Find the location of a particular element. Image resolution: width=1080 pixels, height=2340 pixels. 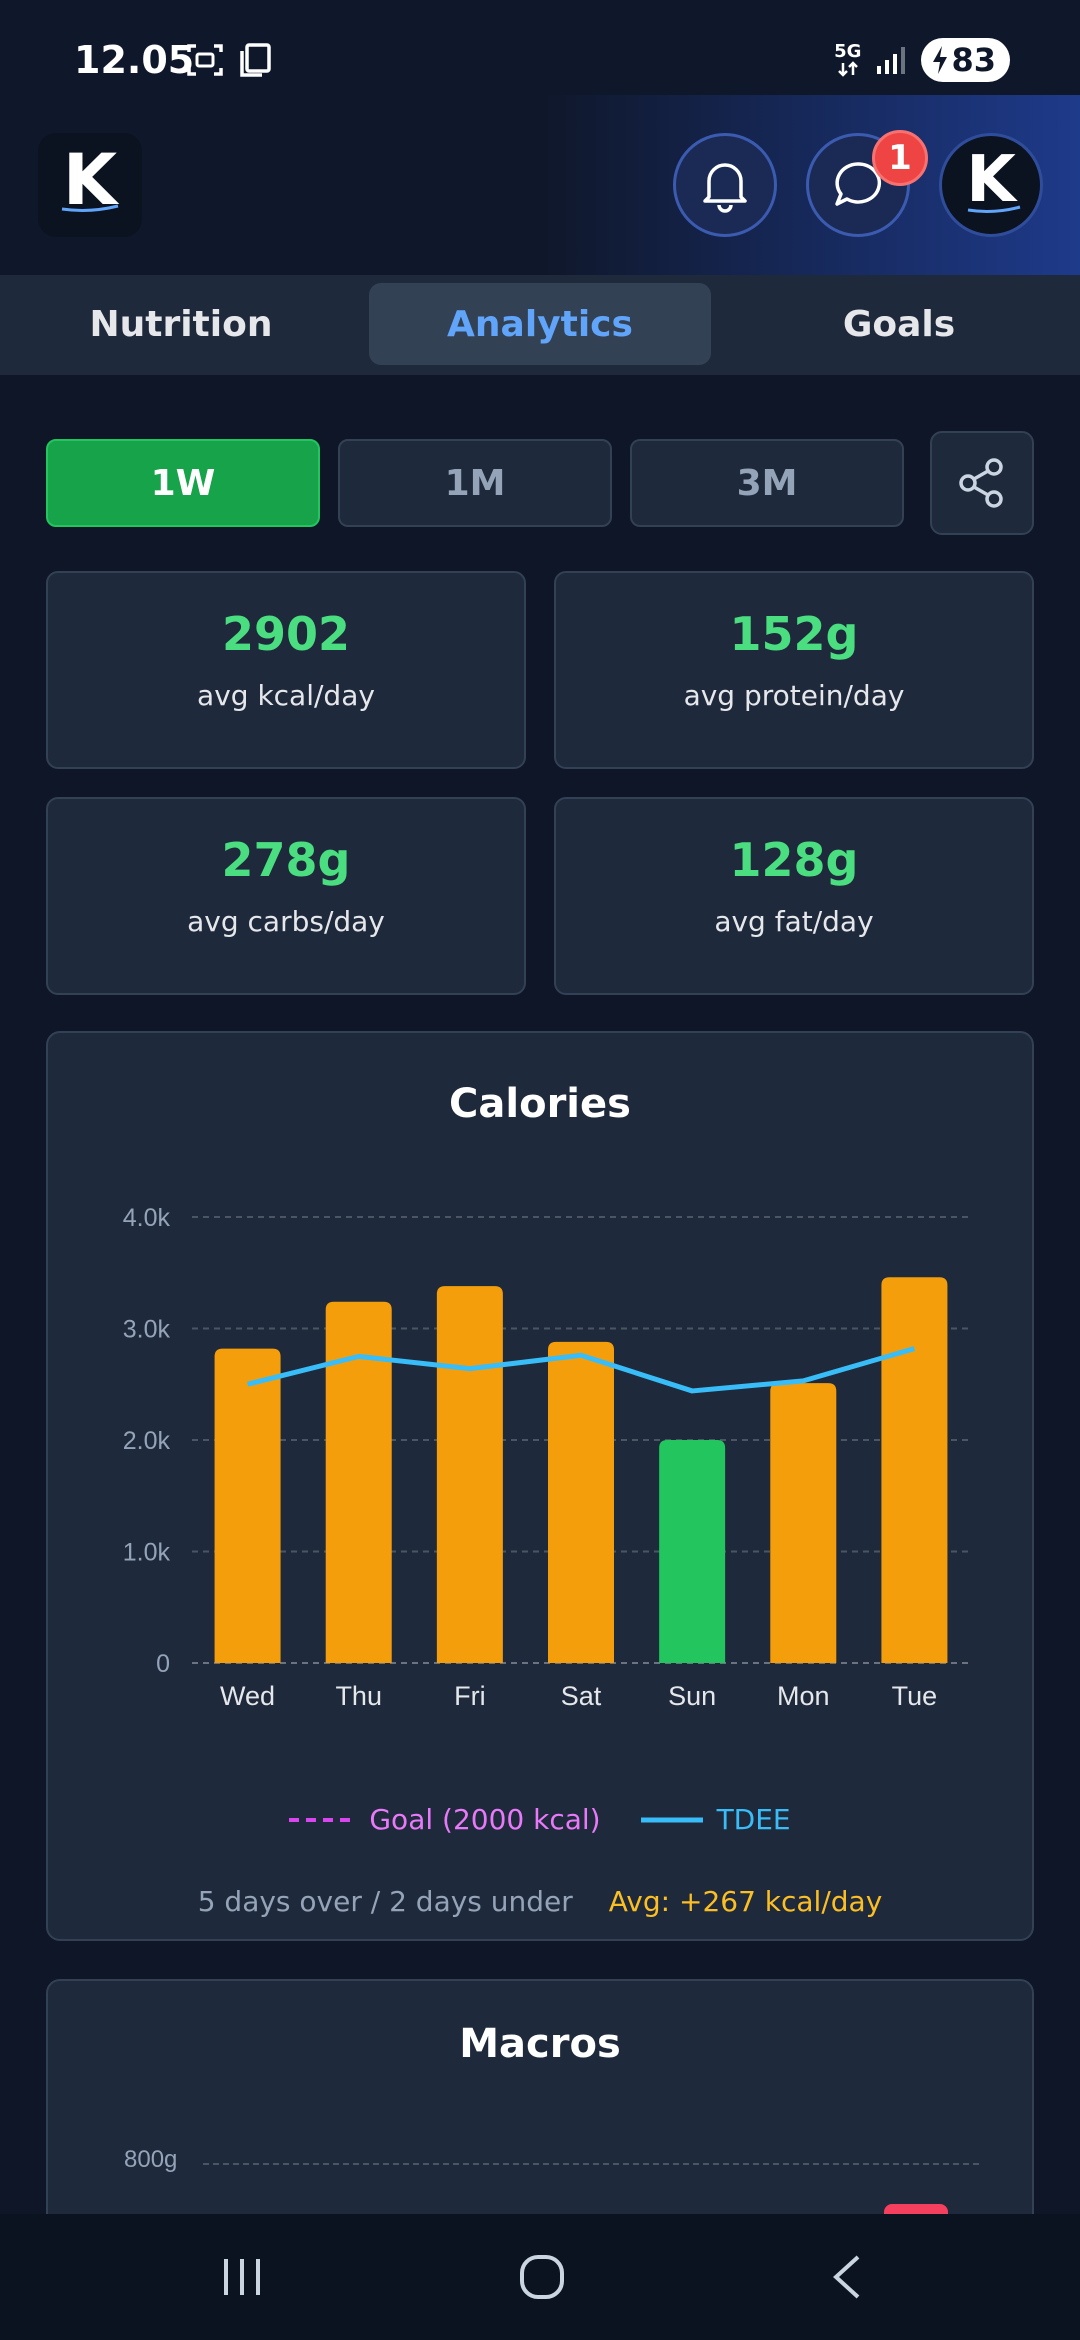

share-icon is located at coordinates (981, 483).